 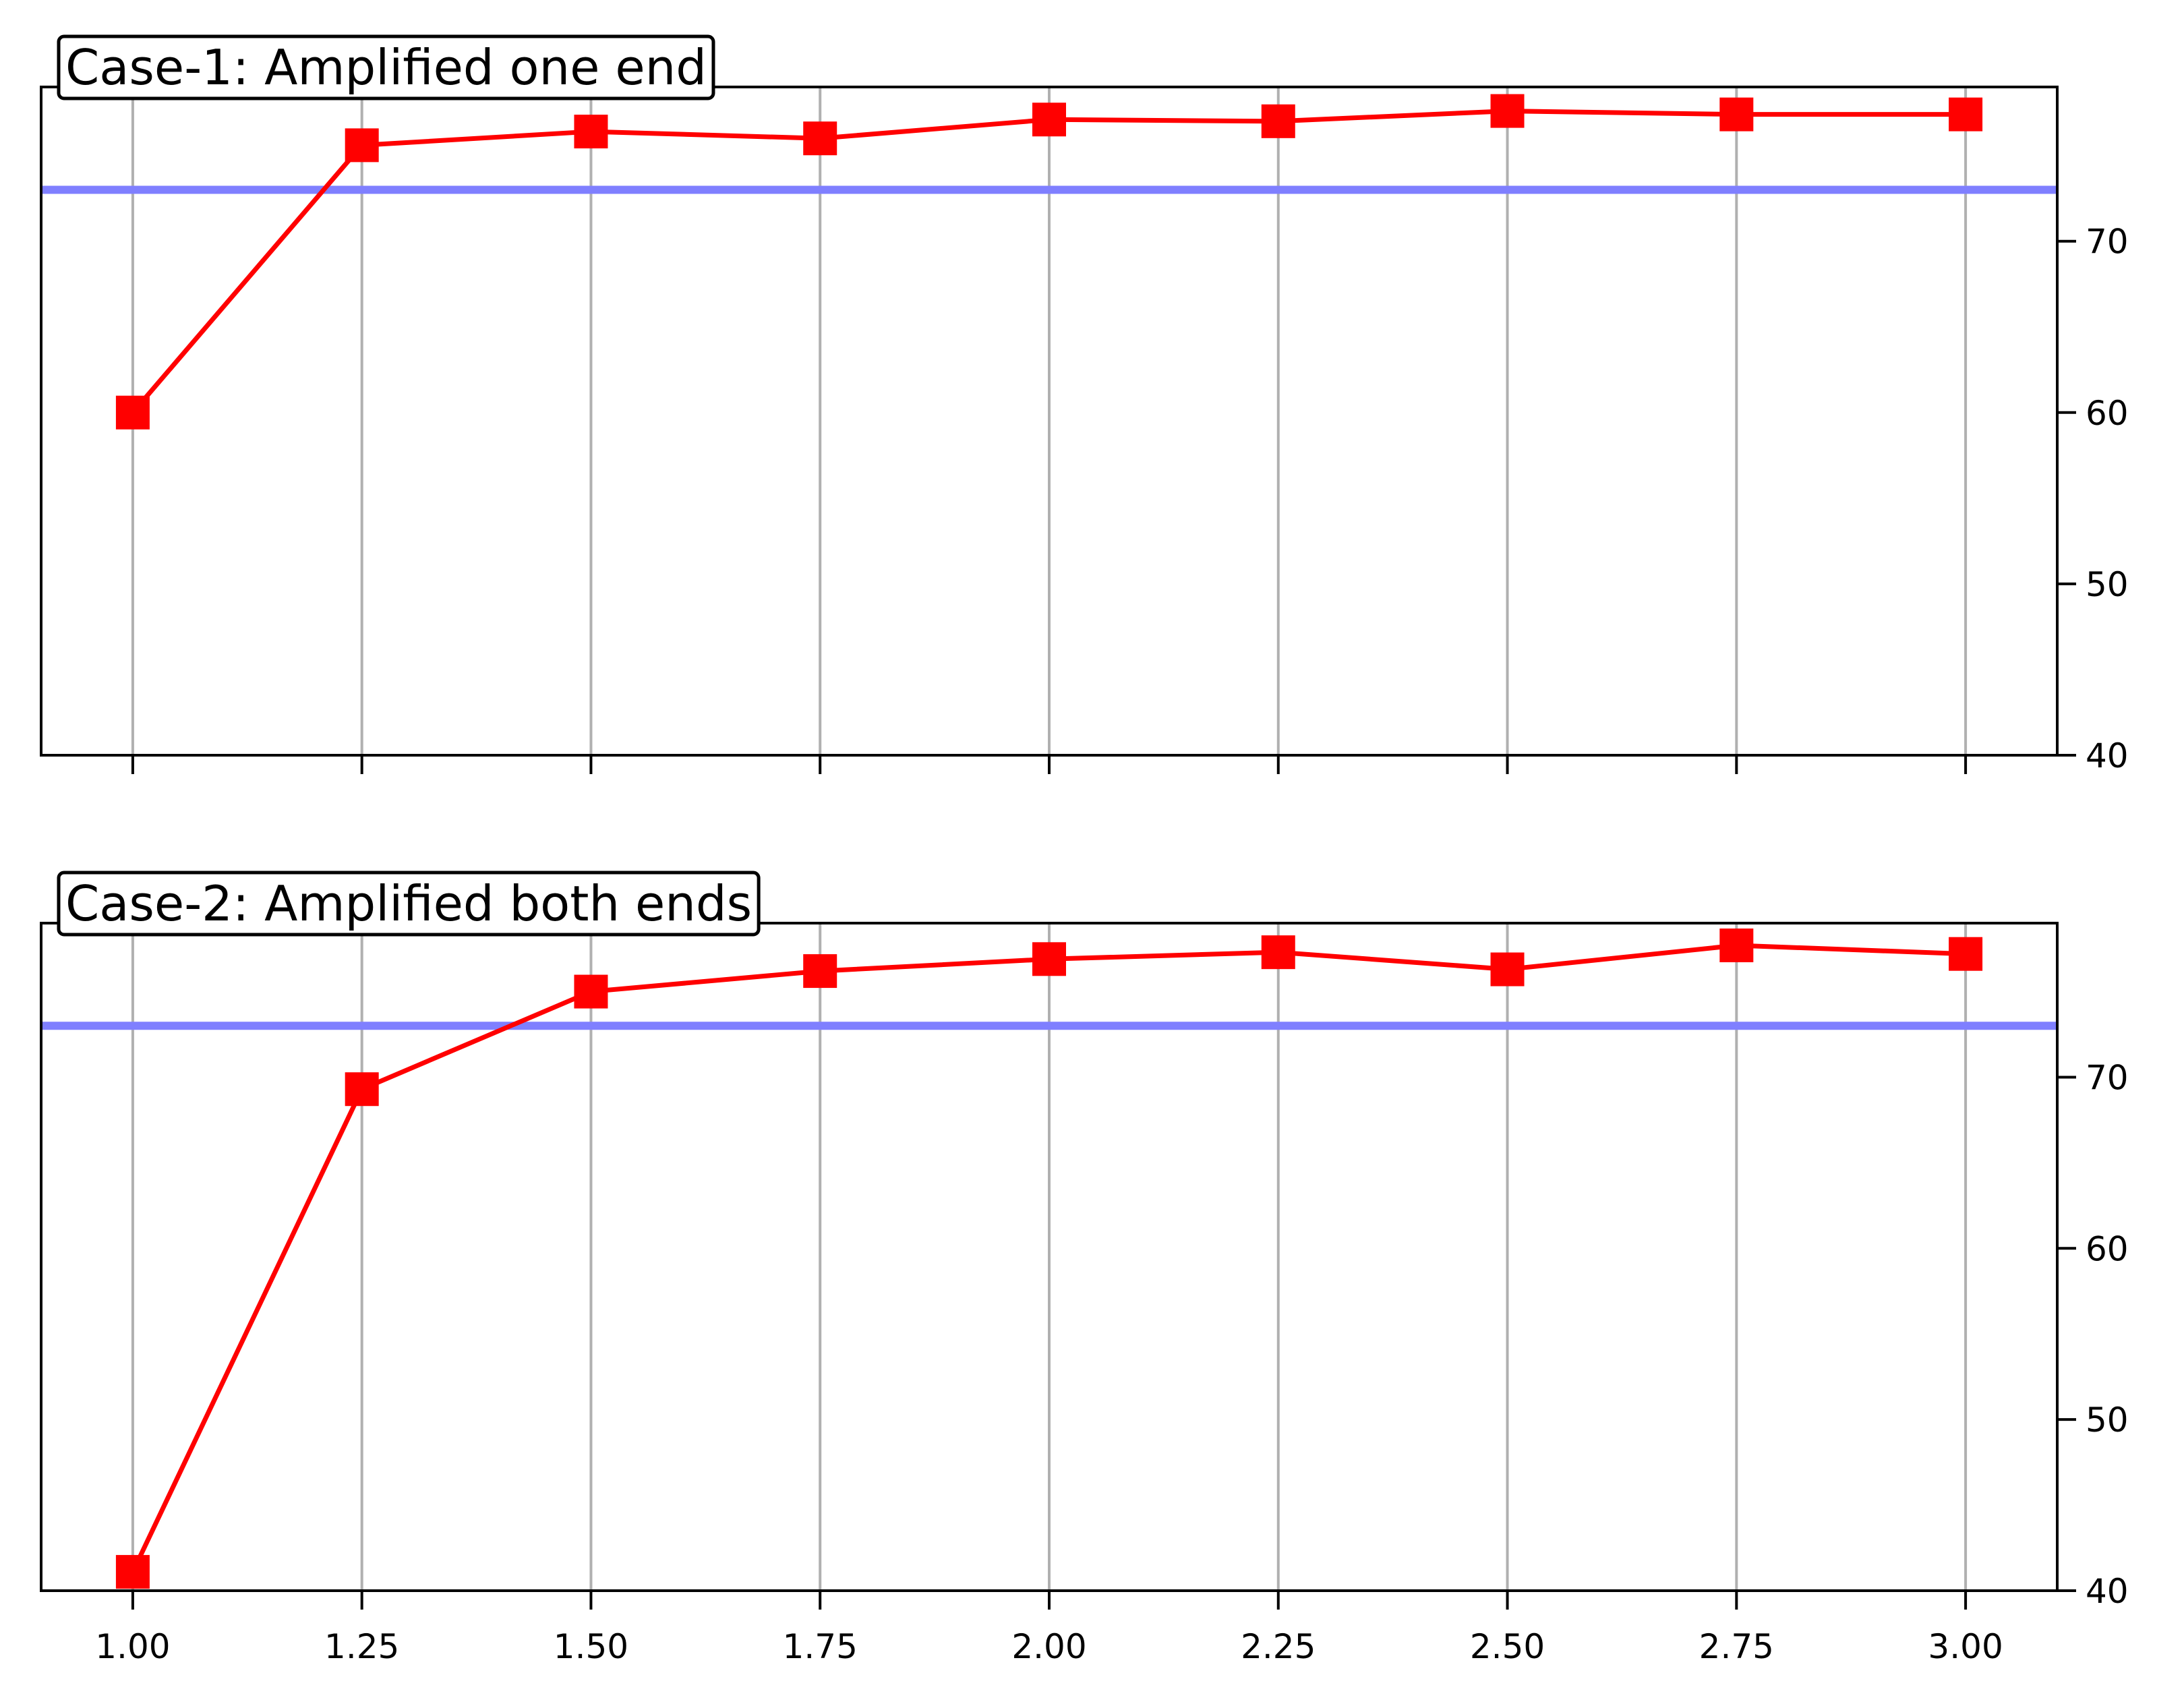 What do you see at coordinates (361, 1646) in the screenshot?
I see `x-tick-label: 1.25` at bounding box center [361, 1646].